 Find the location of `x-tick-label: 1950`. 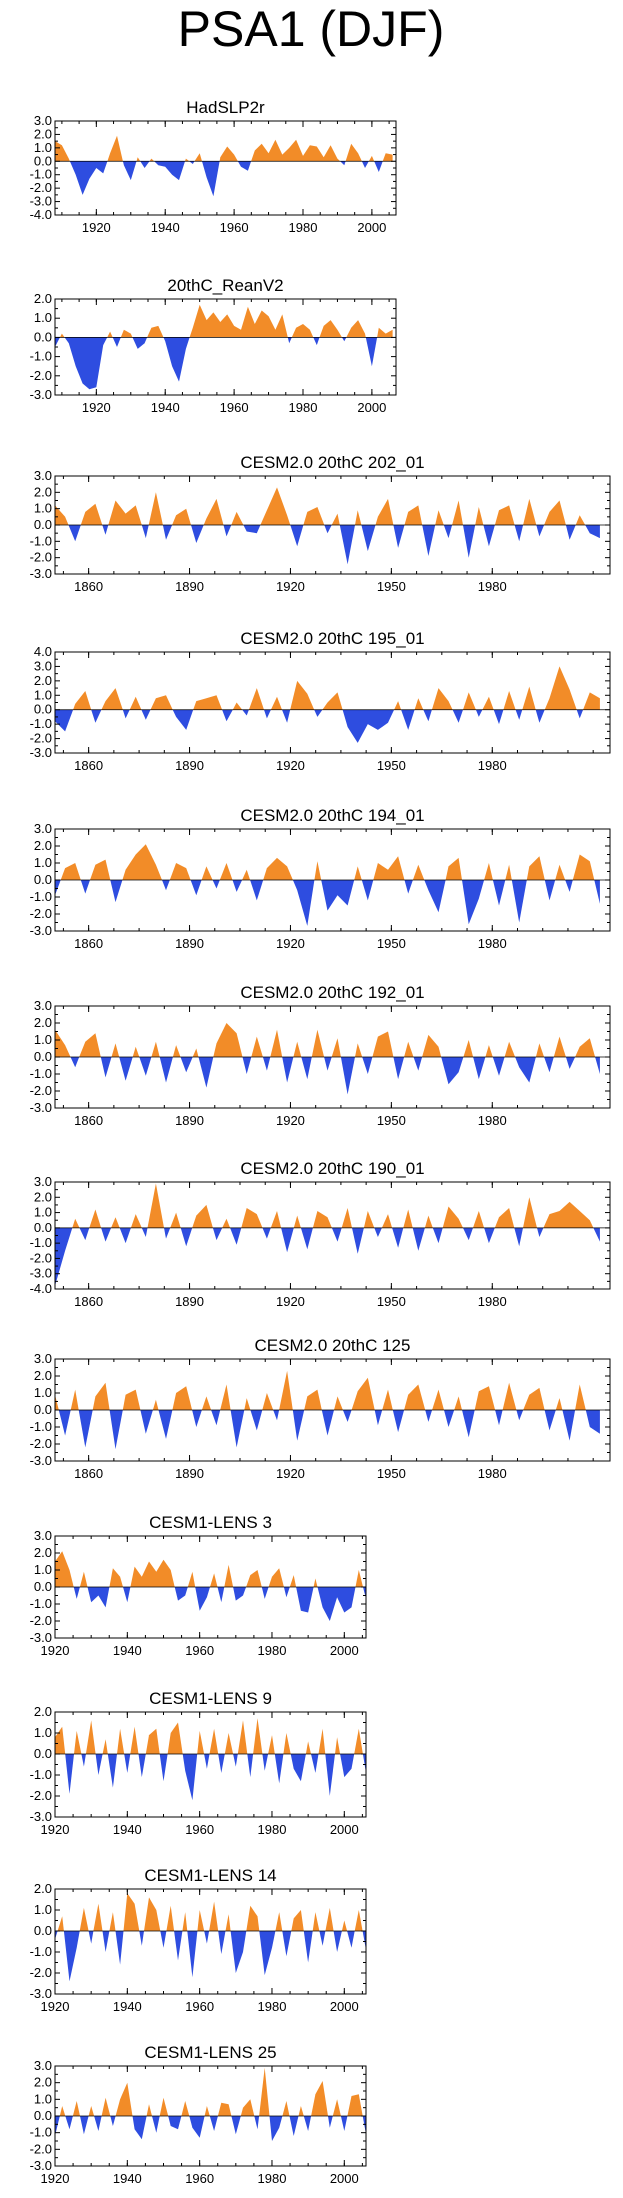

x-tick-label: 1950 is located at coordinates (391, 1120).